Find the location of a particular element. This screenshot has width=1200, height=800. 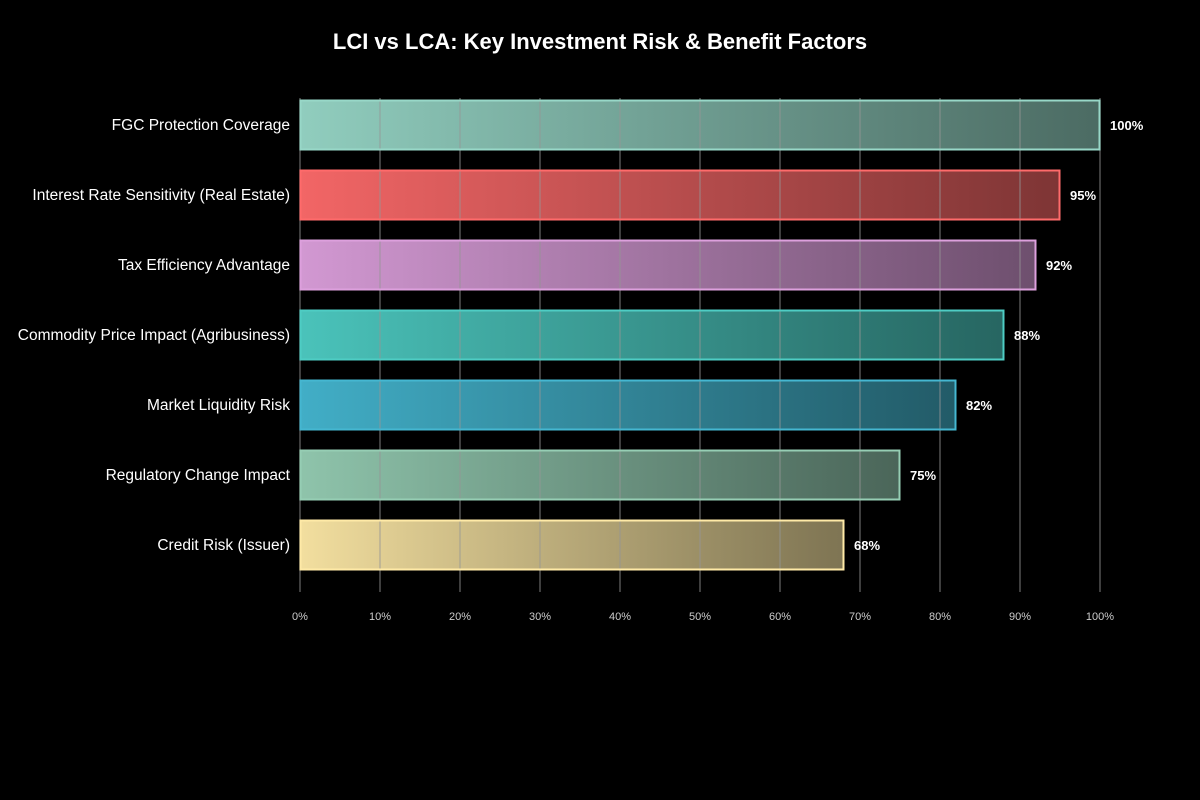

value-label: 75% is located at coordinates (923, 475).